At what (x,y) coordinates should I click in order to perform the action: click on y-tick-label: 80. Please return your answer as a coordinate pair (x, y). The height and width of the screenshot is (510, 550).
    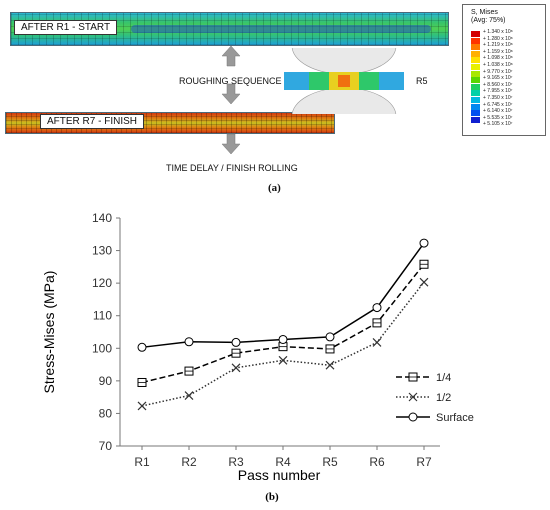
    Looking at the image, I should click on (106, 413).